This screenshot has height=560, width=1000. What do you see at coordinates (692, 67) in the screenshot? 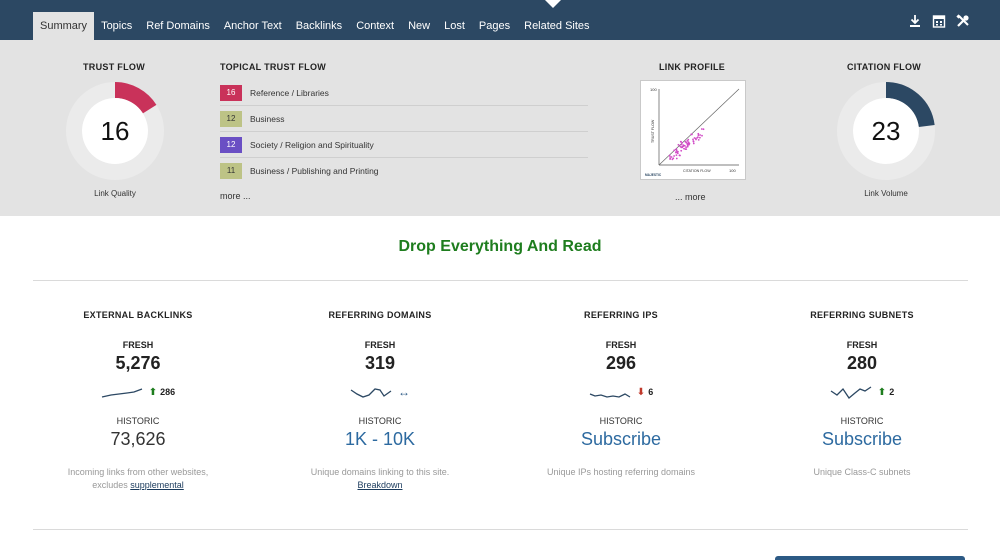
I see `link-profile-title: LINK PROFILE` at bounding box center [692, 67].